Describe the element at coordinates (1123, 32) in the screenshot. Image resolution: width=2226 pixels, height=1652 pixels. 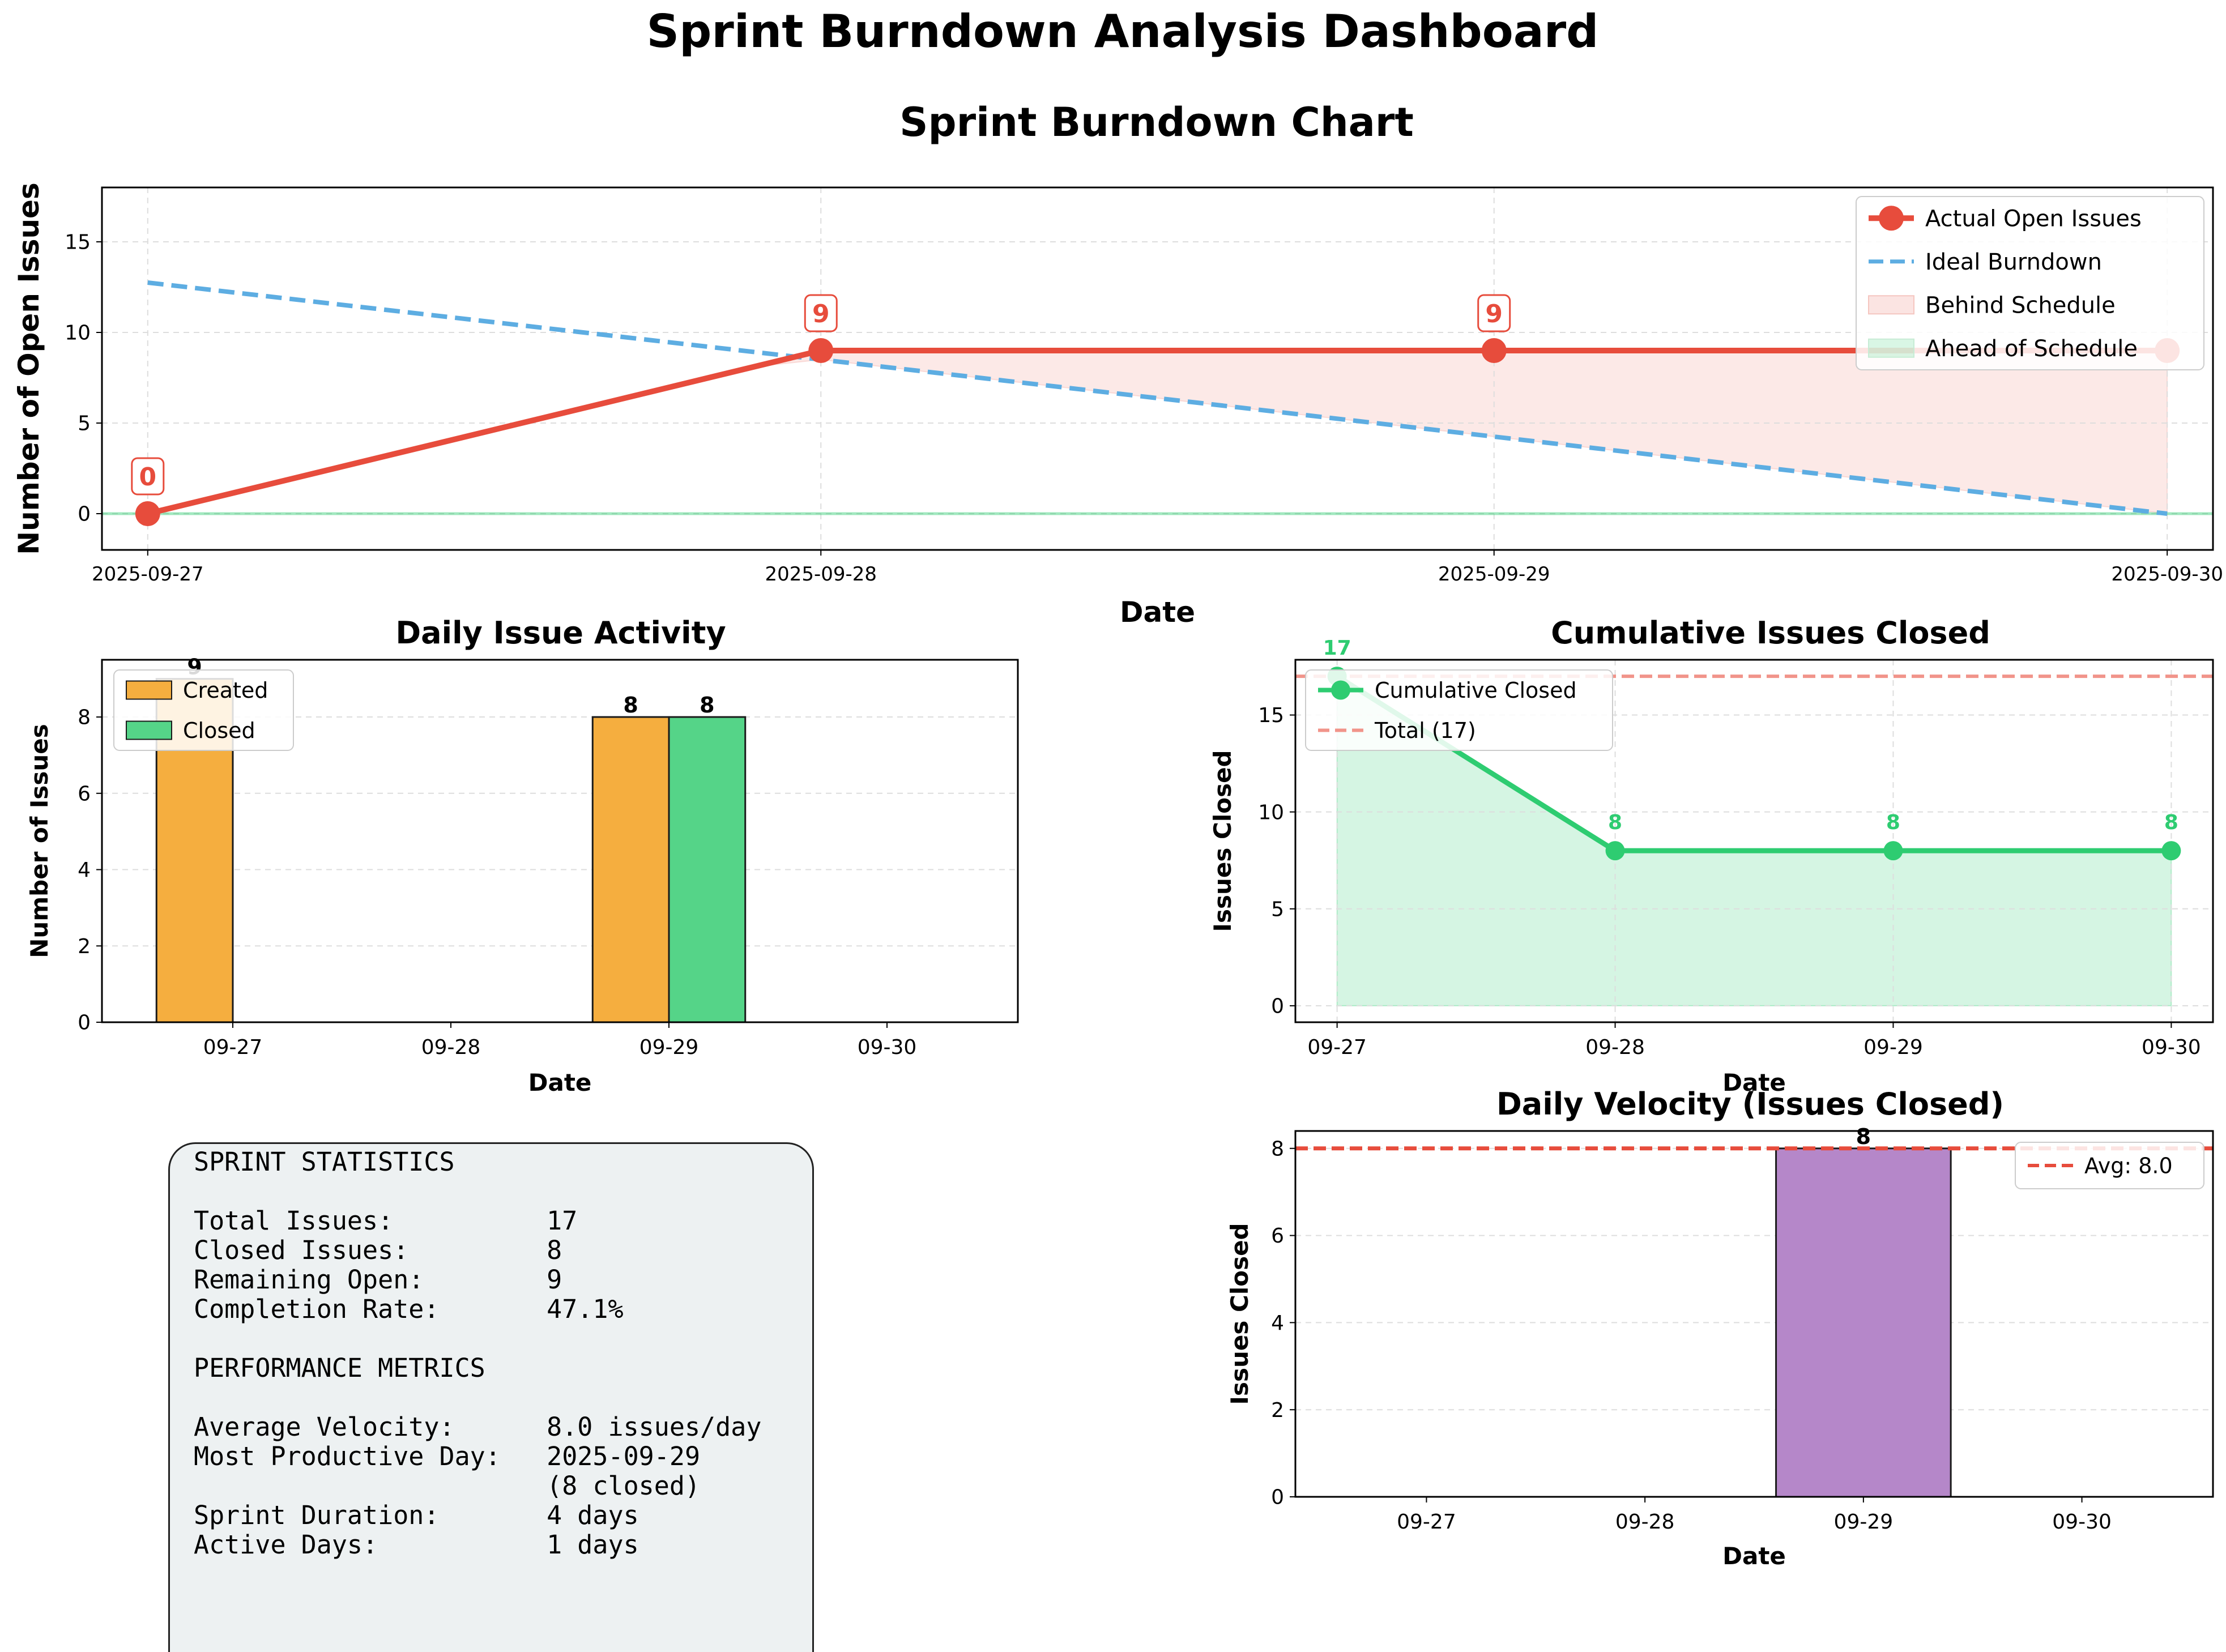
I see `dashboard-title: Sprint Burndown Analysis Dashboard` at that location.